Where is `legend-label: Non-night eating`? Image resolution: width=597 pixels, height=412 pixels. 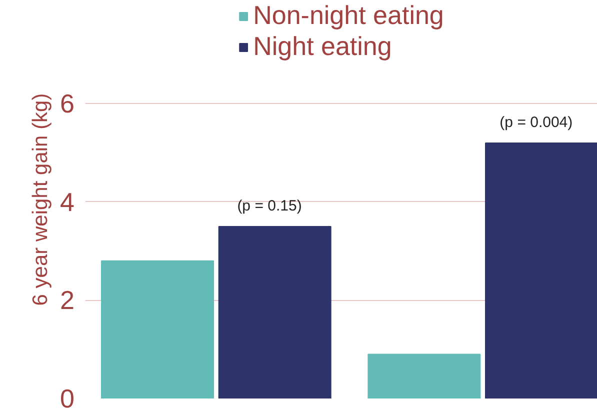 legend-label: Non-night eating is located at coordinates (348, 15).